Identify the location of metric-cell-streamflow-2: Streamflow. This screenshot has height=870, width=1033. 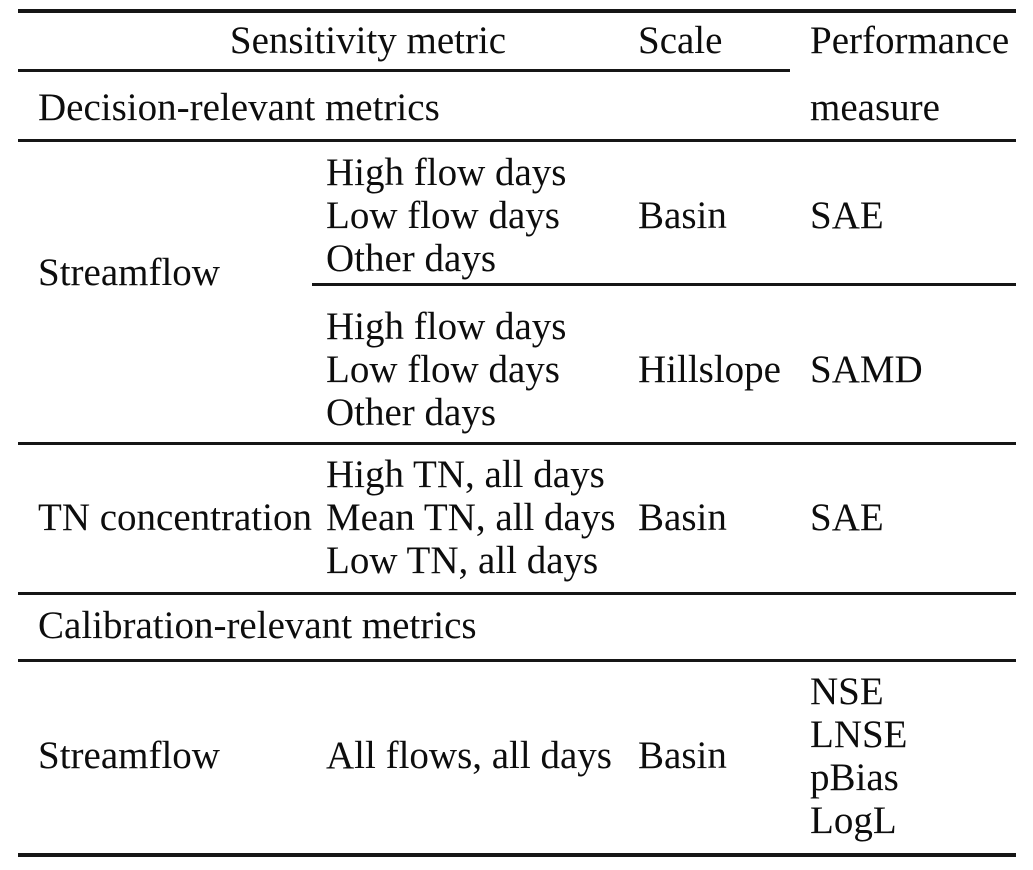
(129, 755).